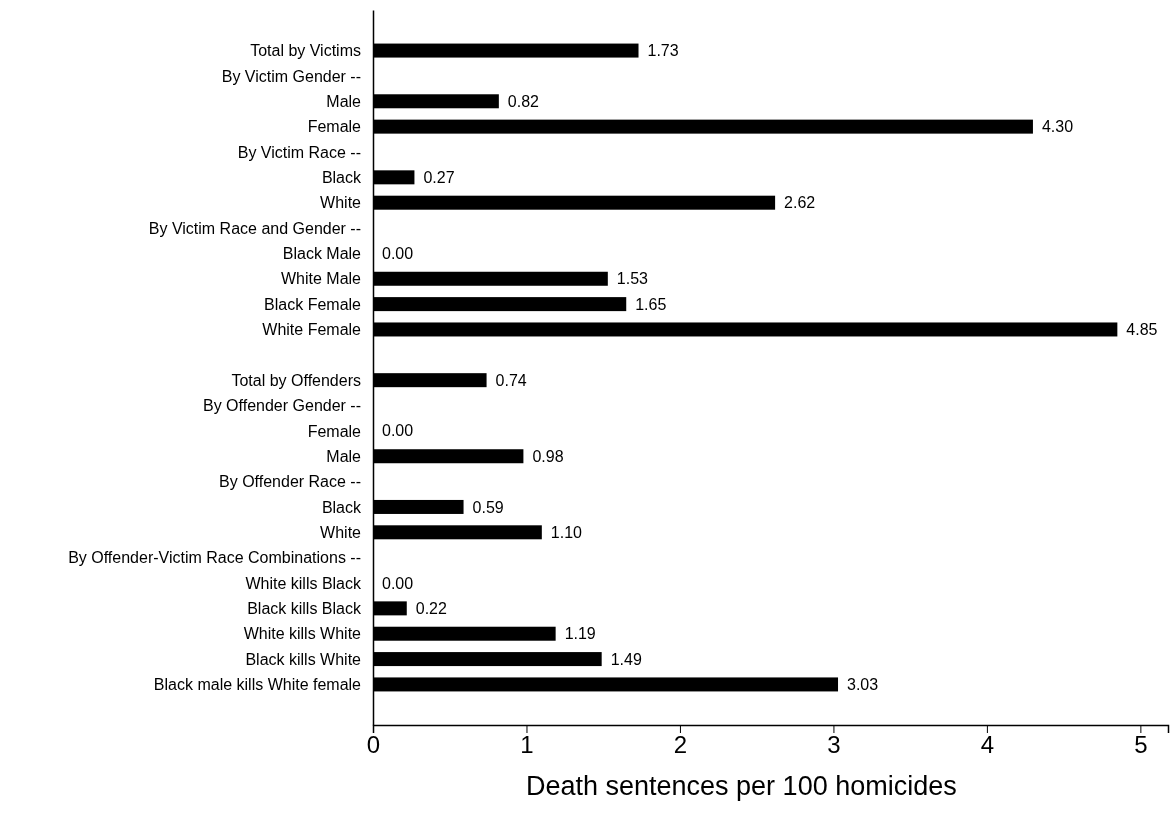  I want to click on y-tick-label: Black kills Black, so click(304, 608).